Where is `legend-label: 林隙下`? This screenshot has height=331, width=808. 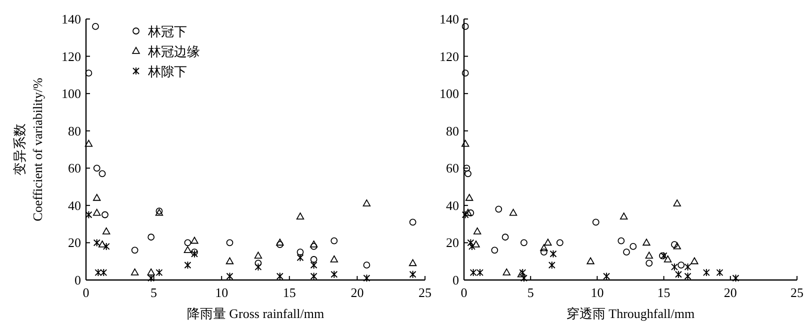
legend-label: 林隙下 is located at coordinates (167, 71).